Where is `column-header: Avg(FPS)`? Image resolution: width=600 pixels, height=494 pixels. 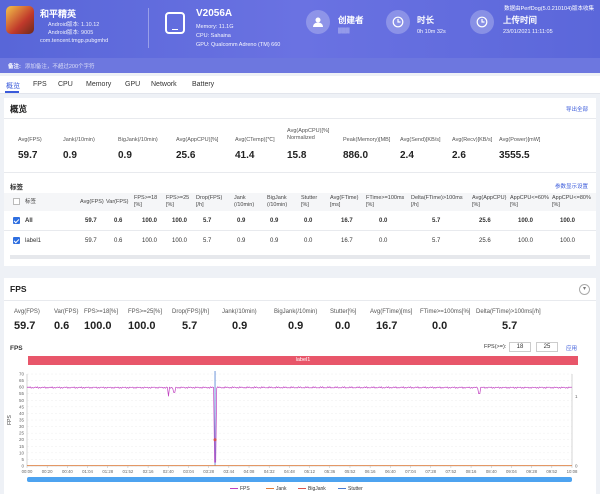
column-header: Avg(FPS) is located at coordinates (92, 202).